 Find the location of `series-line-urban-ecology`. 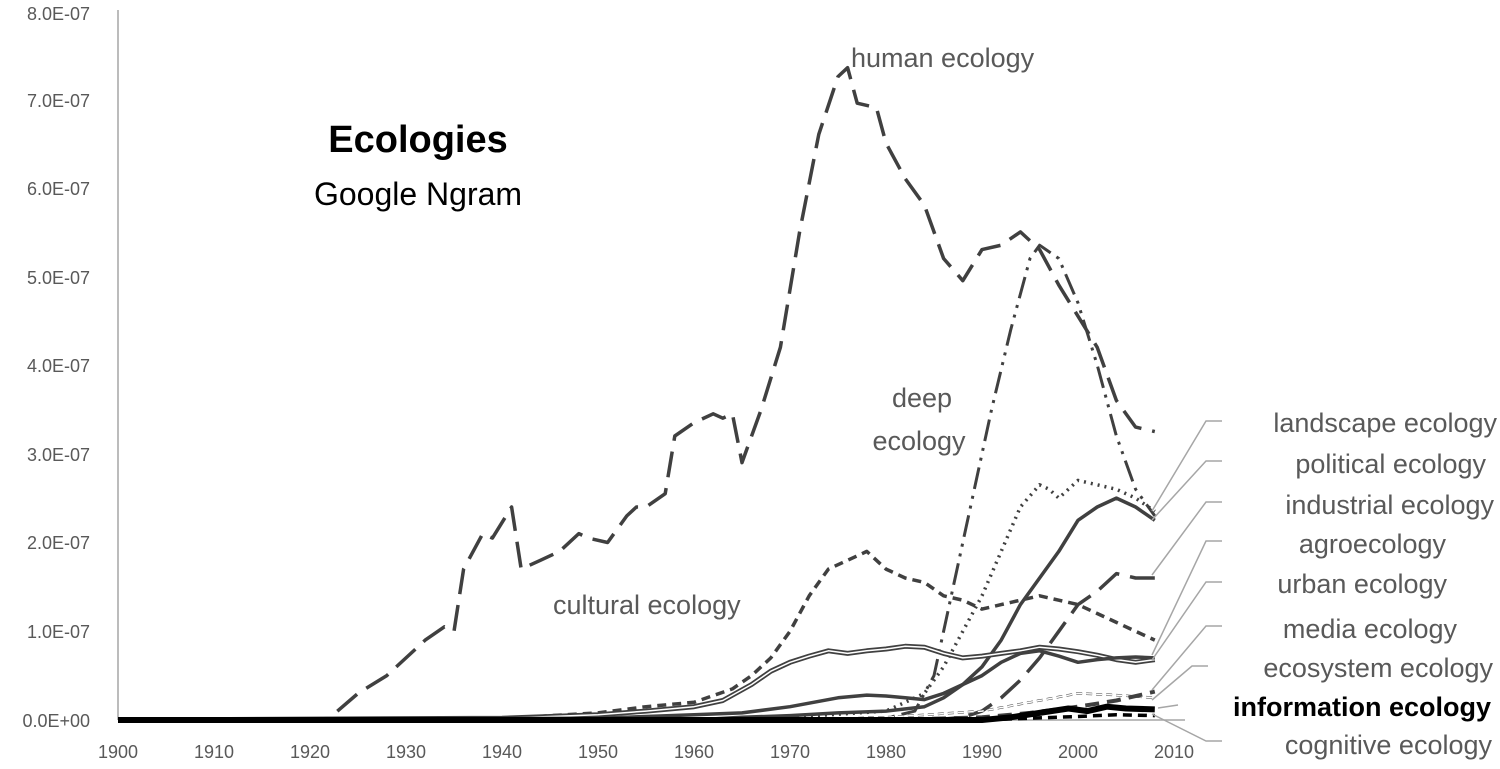

series-line-urban-ecology is located at coordinates (636, 685).